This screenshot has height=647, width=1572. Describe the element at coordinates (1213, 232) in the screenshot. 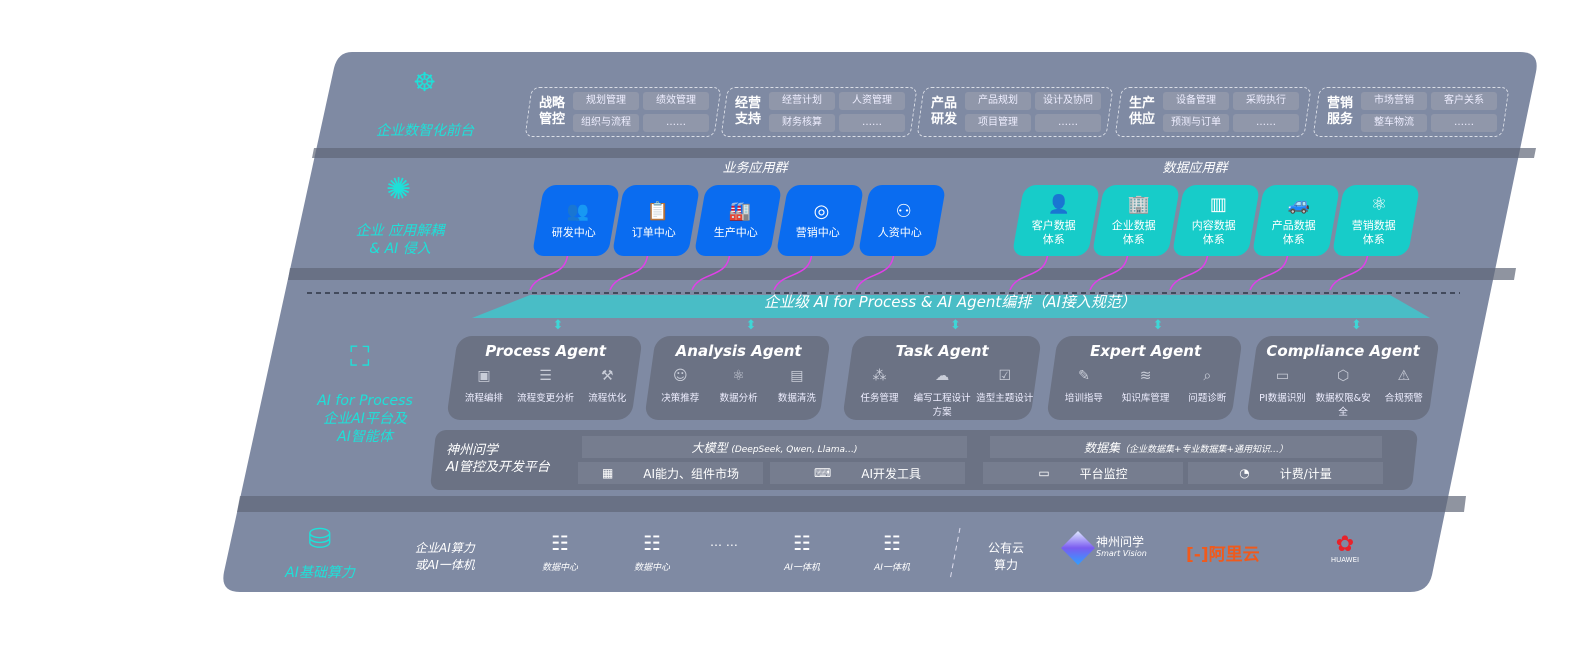

I see `tile-label: 内容数据体系` at that location.